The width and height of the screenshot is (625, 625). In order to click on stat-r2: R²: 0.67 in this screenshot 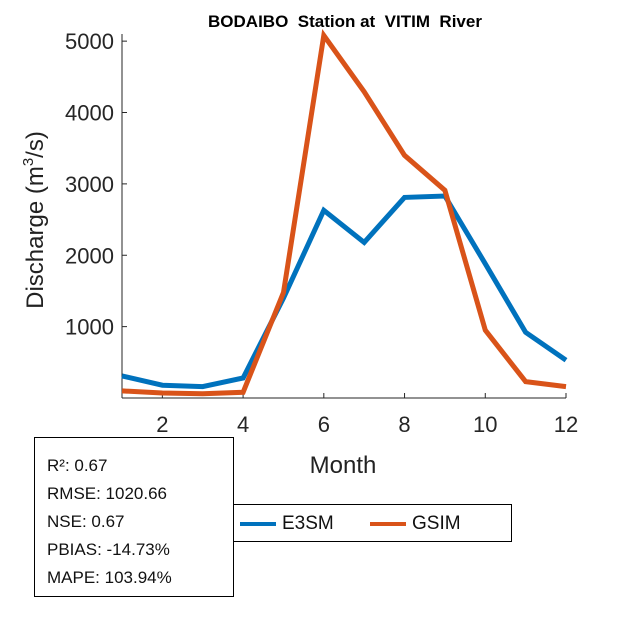, I will do `click(77, 465)`.